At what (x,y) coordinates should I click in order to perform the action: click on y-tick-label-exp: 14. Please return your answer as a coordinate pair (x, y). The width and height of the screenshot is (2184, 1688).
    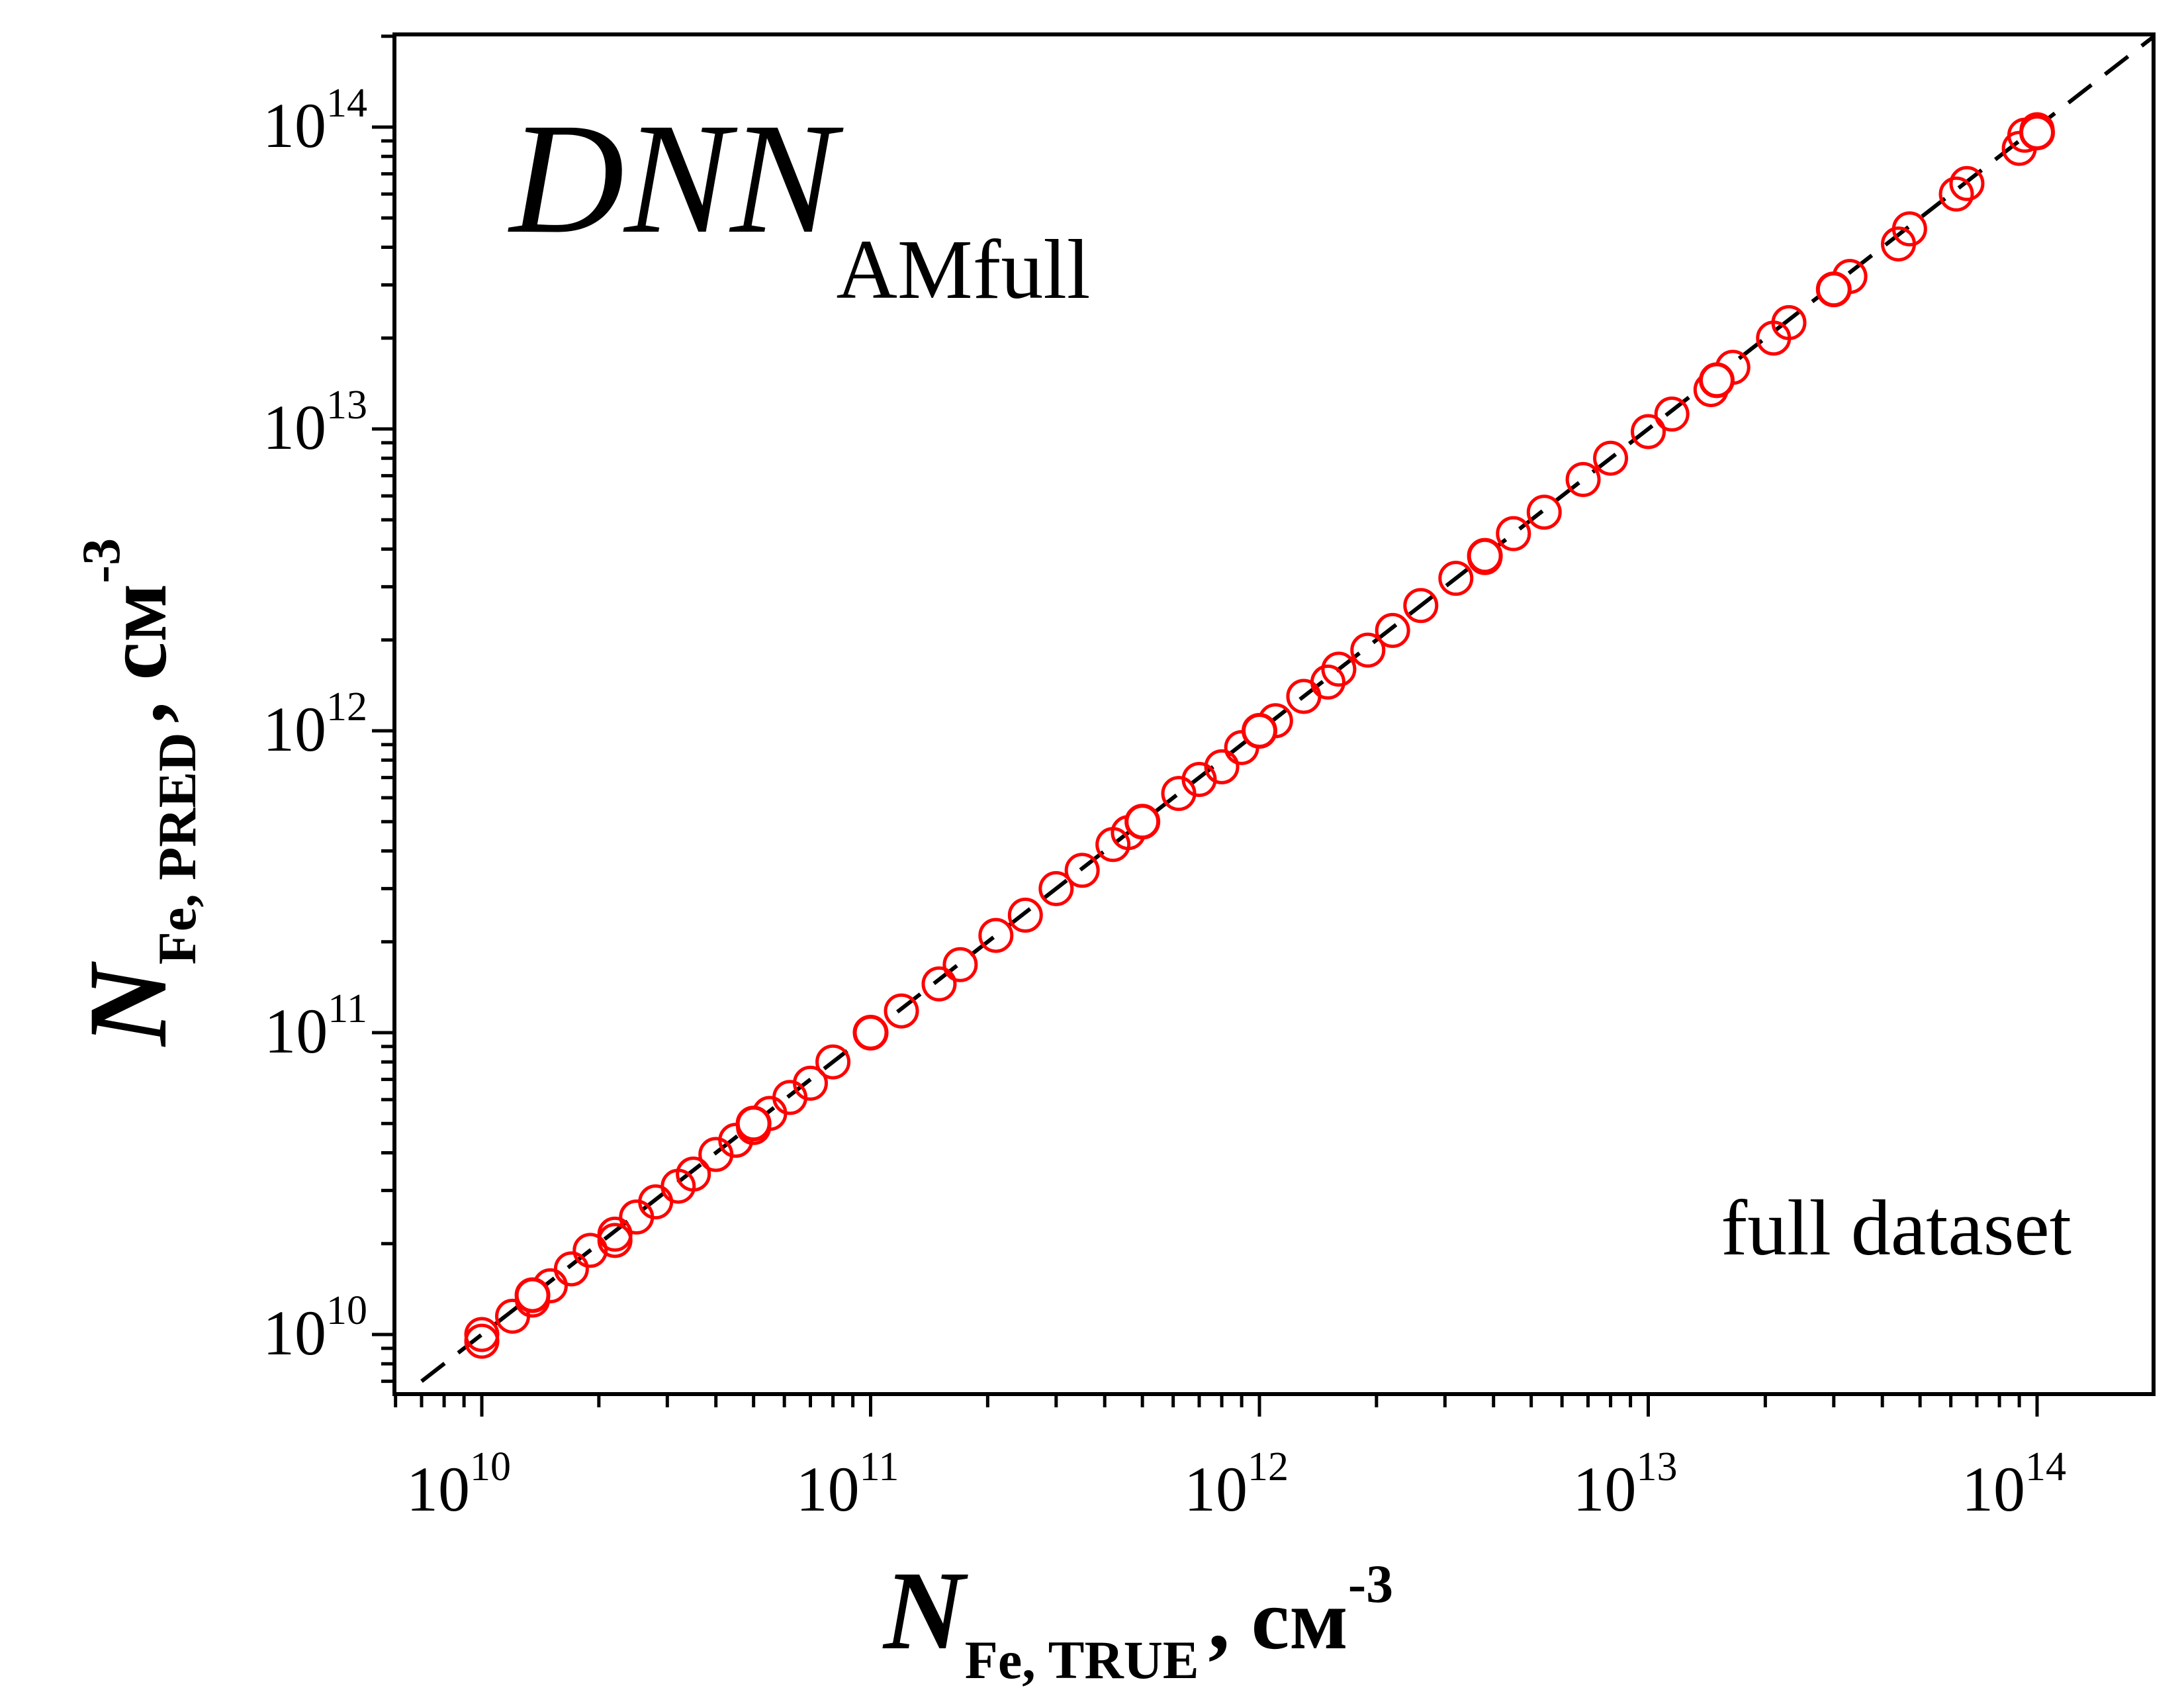
    Looking at the image, I should click on (346, 103).